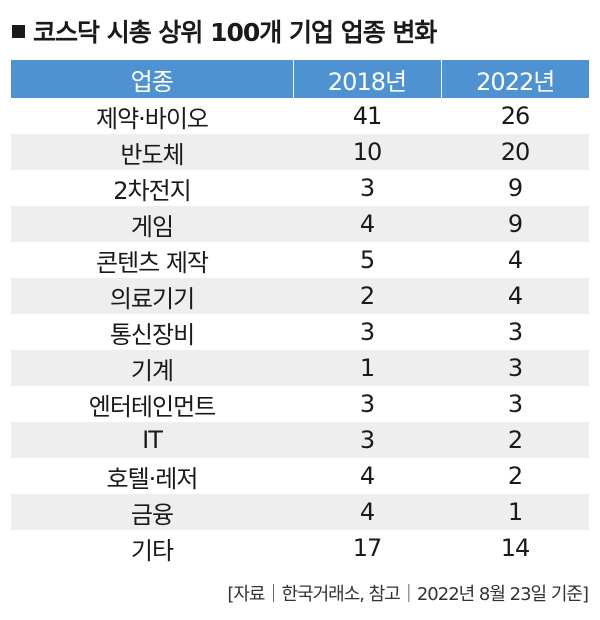  Describe the element at coordinates (152, 226) in the screenshot. I see `cell-industry: 게임` at that location.